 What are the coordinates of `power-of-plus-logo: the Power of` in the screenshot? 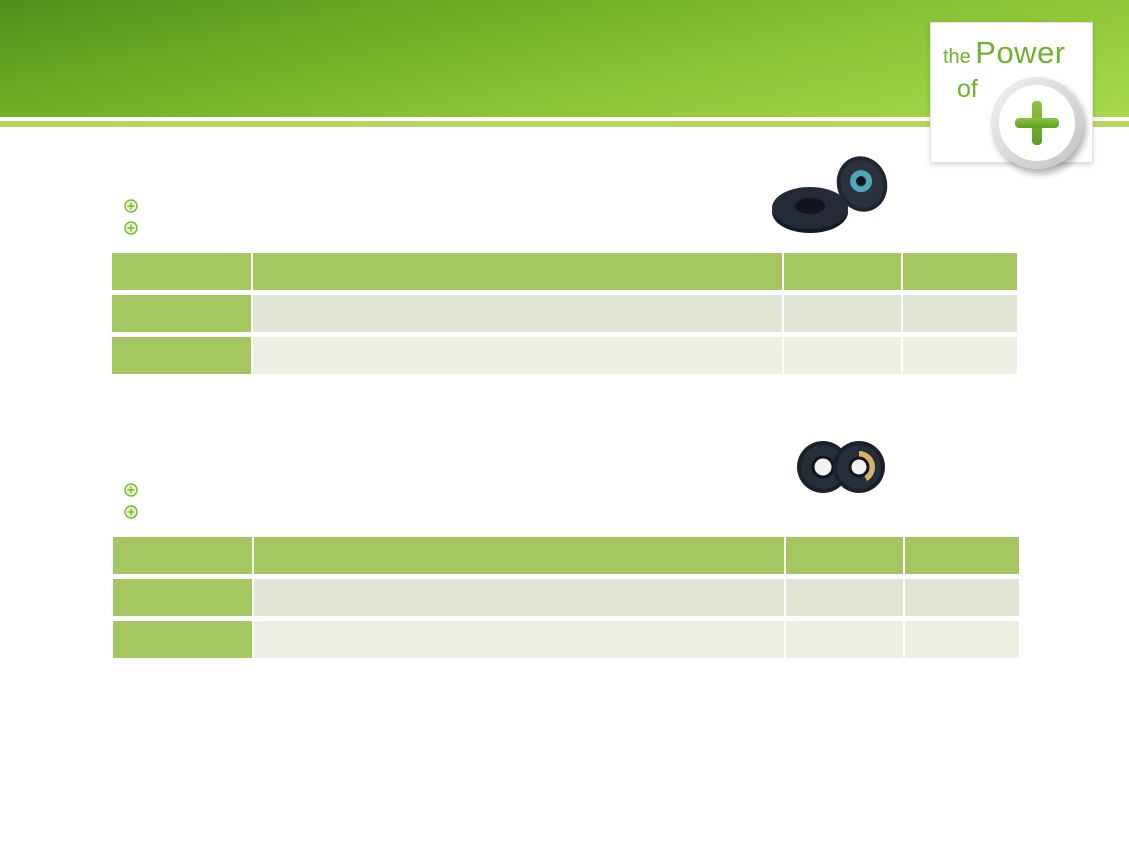 It's located at (1011, 95).